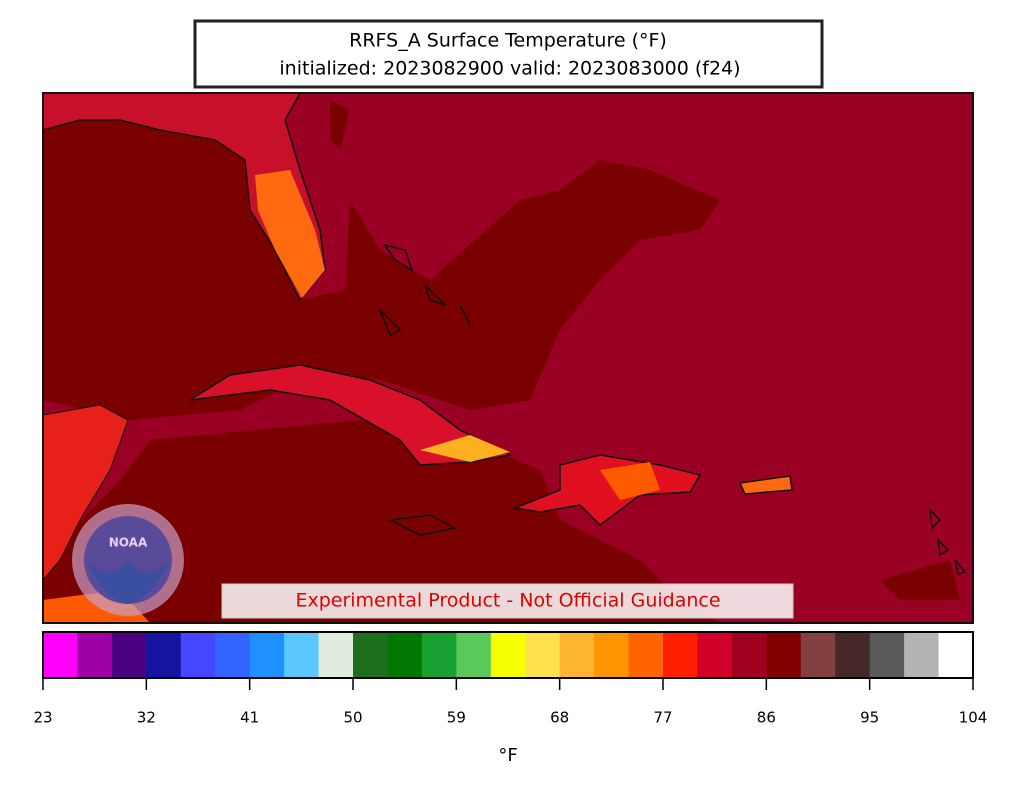  What do you see at coordinates (559, 718) in the screenshot?
I see `tick-label: 68` at bounding box center [559, 718].